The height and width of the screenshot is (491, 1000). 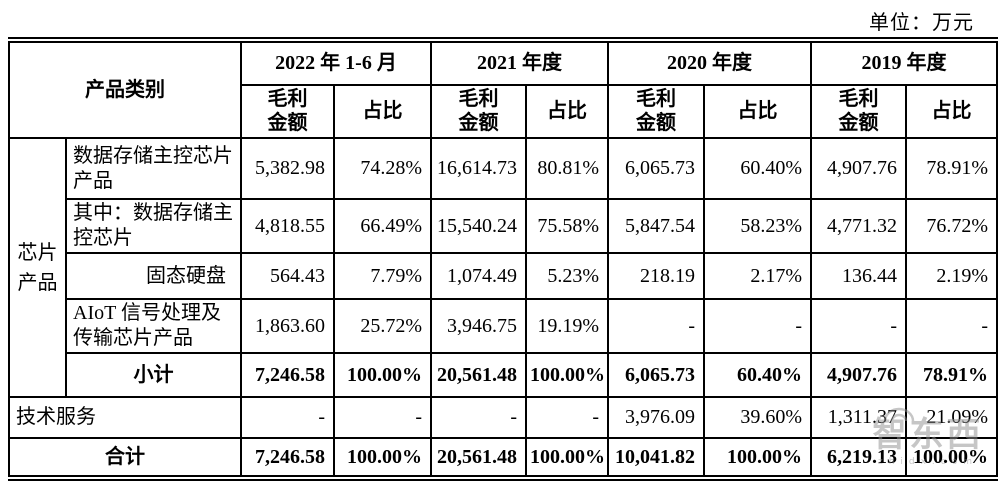 I want to click on cell-value: 1,311.37, so click(x=859, y=417).